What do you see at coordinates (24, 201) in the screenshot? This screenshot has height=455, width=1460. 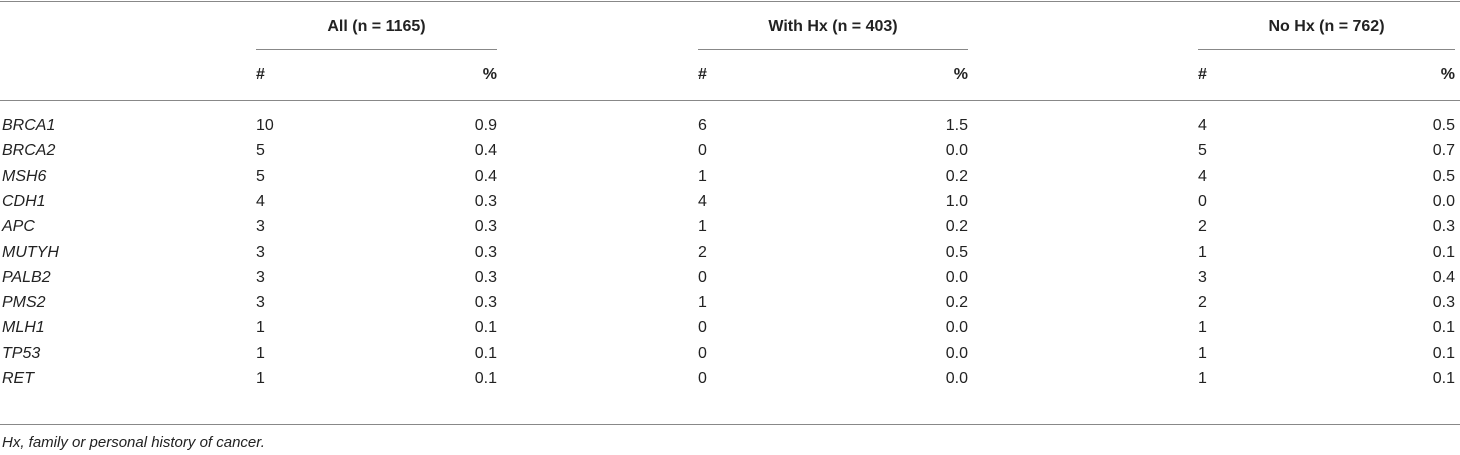 I see `gene-name: CDH1` at bounding box center [24, 201].